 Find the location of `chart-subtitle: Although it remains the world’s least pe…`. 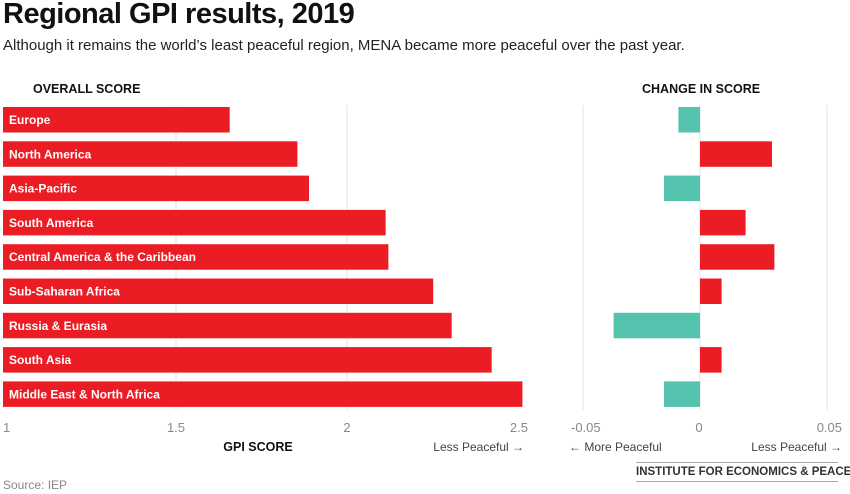

chart-subtitle: Although it remains the world’s least pe… is located at coordinates (344, 45).